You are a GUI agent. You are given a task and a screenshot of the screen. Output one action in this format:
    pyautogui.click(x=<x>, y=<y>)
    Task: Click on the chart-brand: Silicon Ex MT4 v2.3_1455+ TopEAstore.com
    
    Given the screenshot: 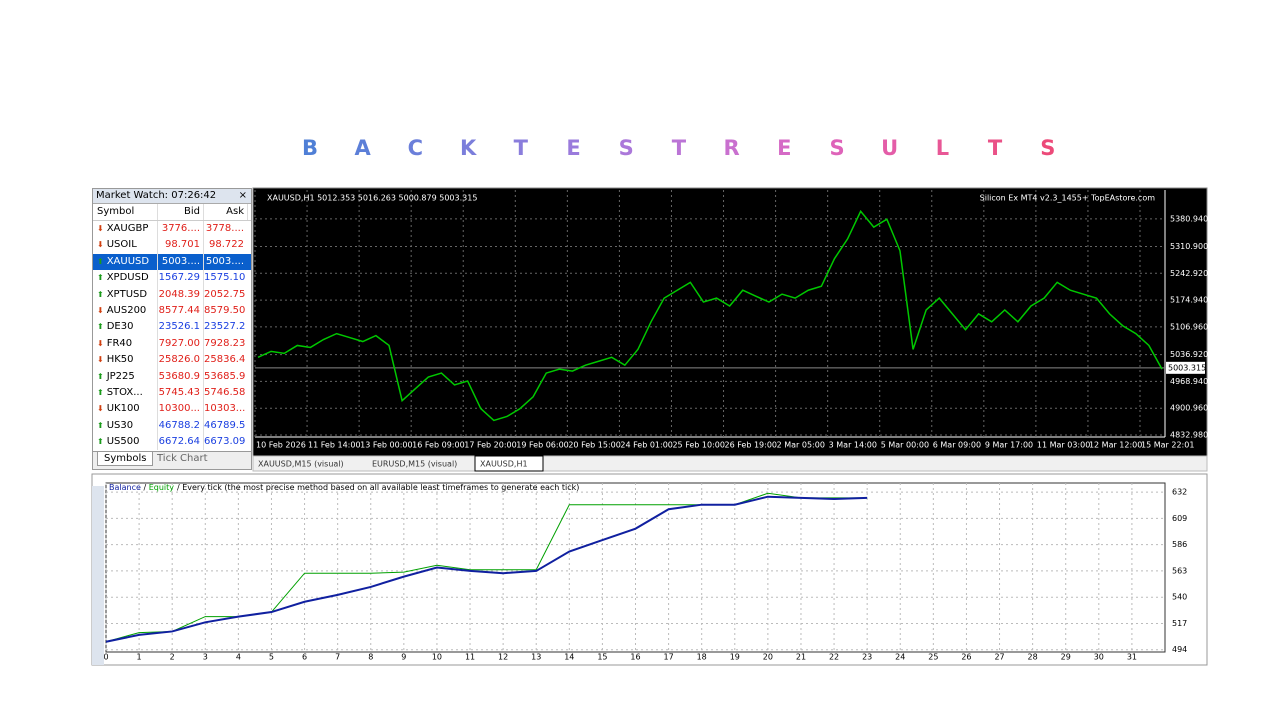 What is the action you would take?
    pyautogui.click(x=1068, y=198)
    